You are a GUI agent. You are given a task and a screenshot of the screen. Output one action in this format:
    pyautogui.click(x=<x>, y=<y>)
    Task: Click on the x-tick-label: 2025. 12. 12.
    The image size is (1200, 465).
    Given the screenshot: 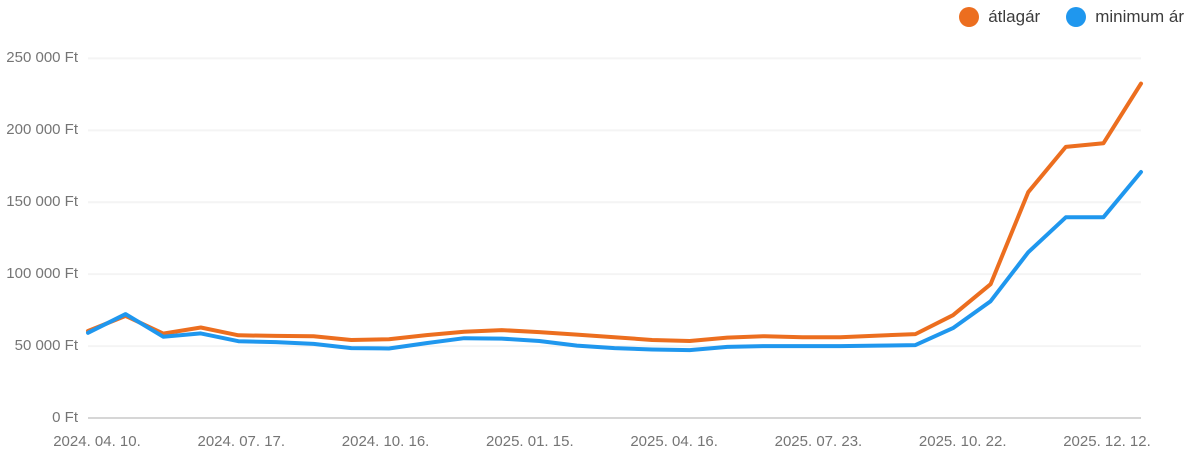 What is the action you would take?
    pyautogui.click(x=1107, y=441)
    